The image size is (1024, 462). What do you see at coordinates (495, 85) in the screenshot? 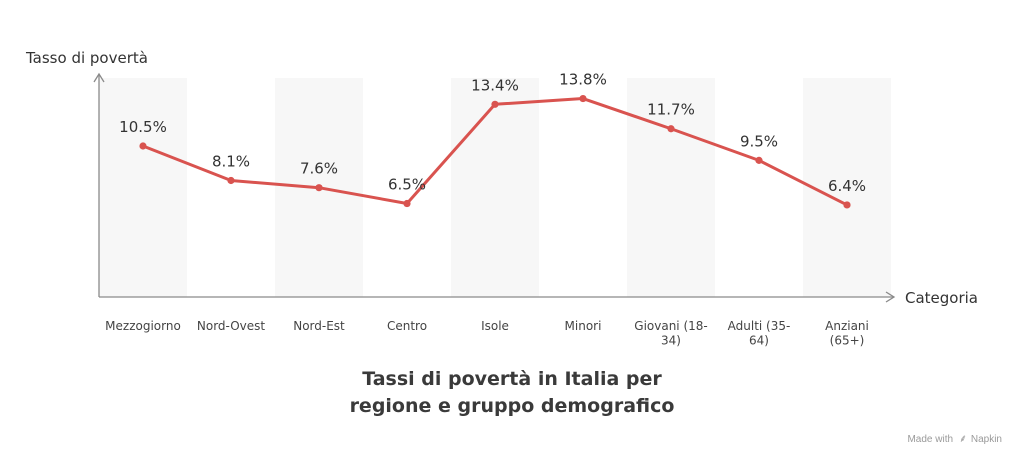
I see `data-label: 13.4%` at bounding box center [495, 85].